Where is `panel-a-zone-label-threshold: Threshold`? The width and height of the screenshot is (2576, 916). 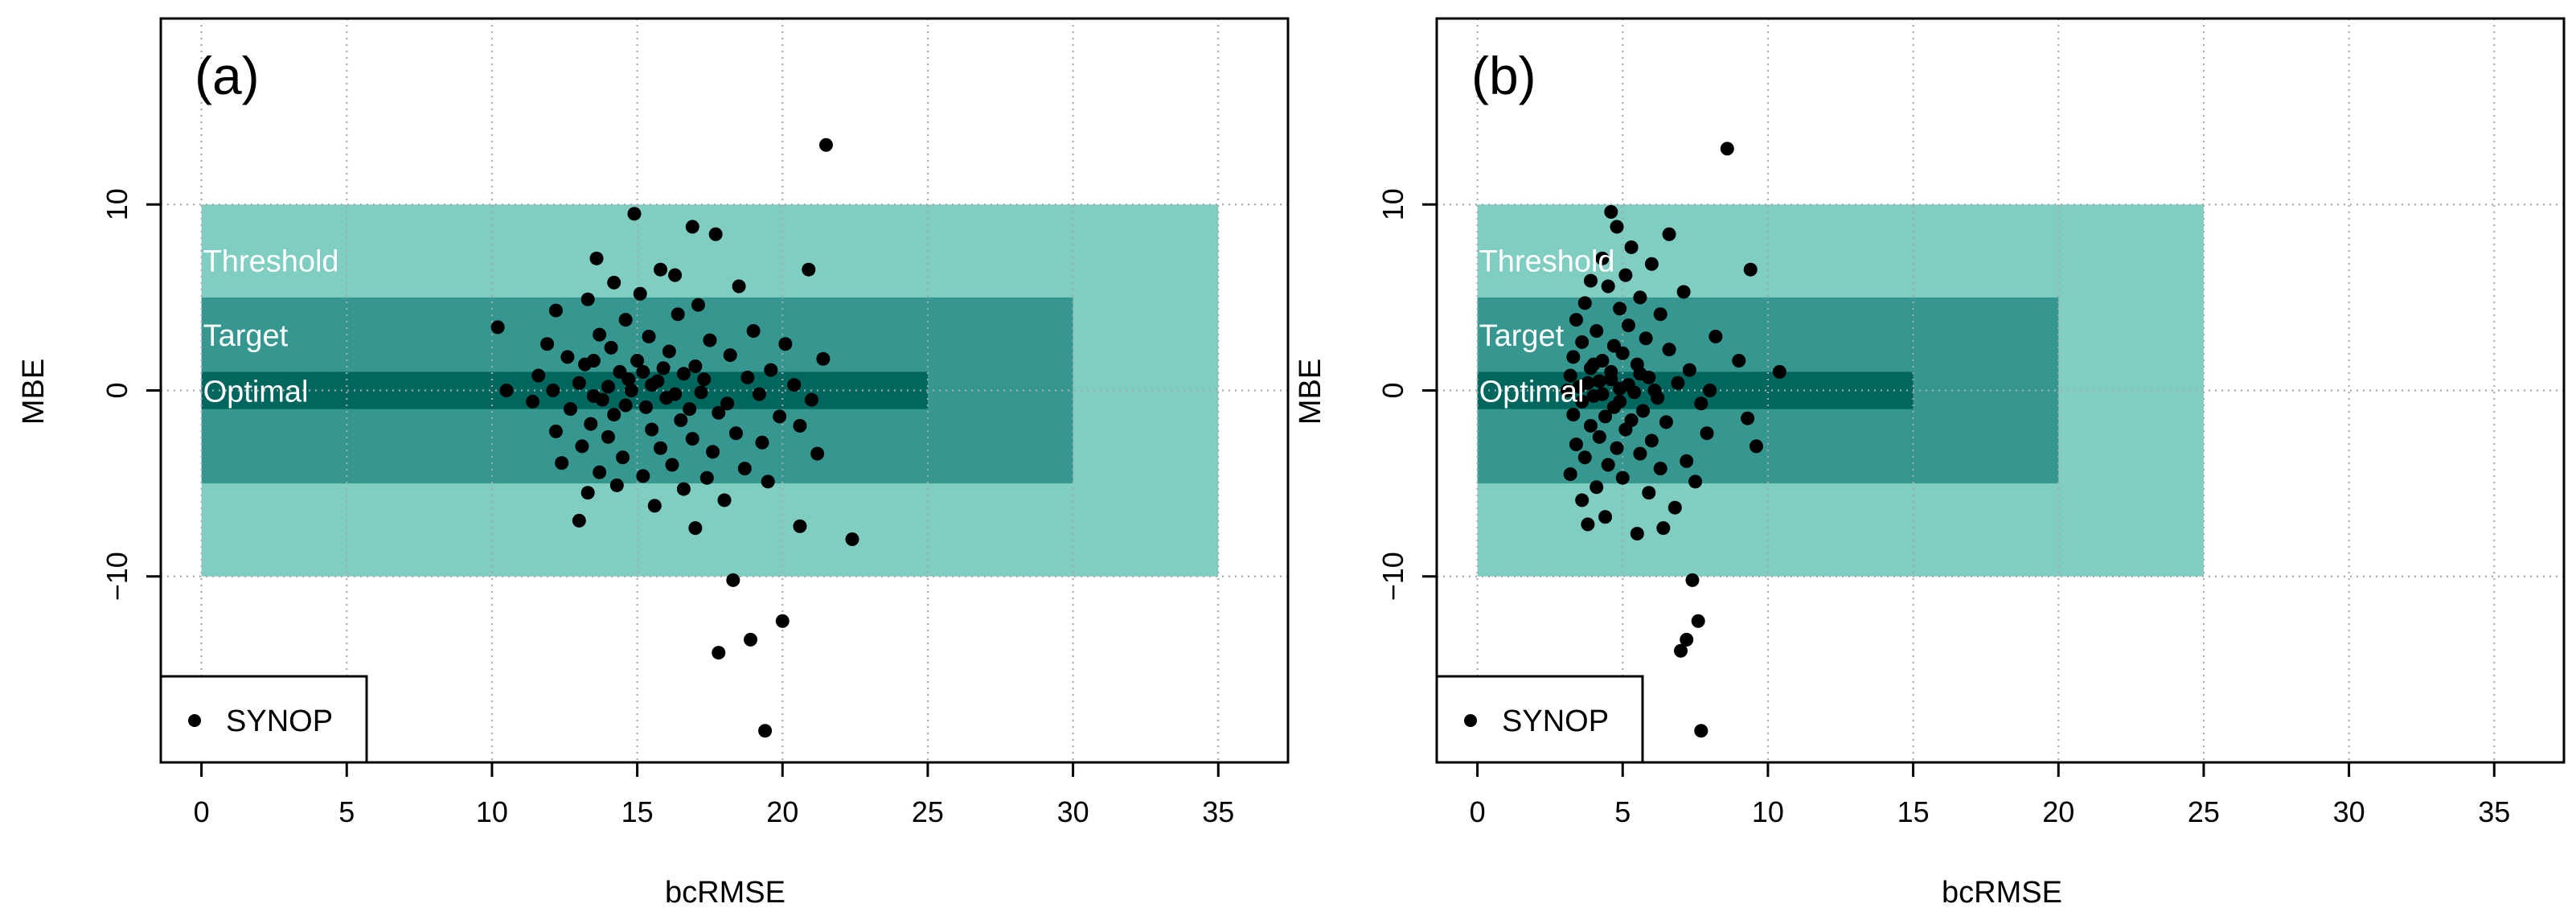
panel-a-zone-label-threshold: Threshold is located at coordinates (271, 262).